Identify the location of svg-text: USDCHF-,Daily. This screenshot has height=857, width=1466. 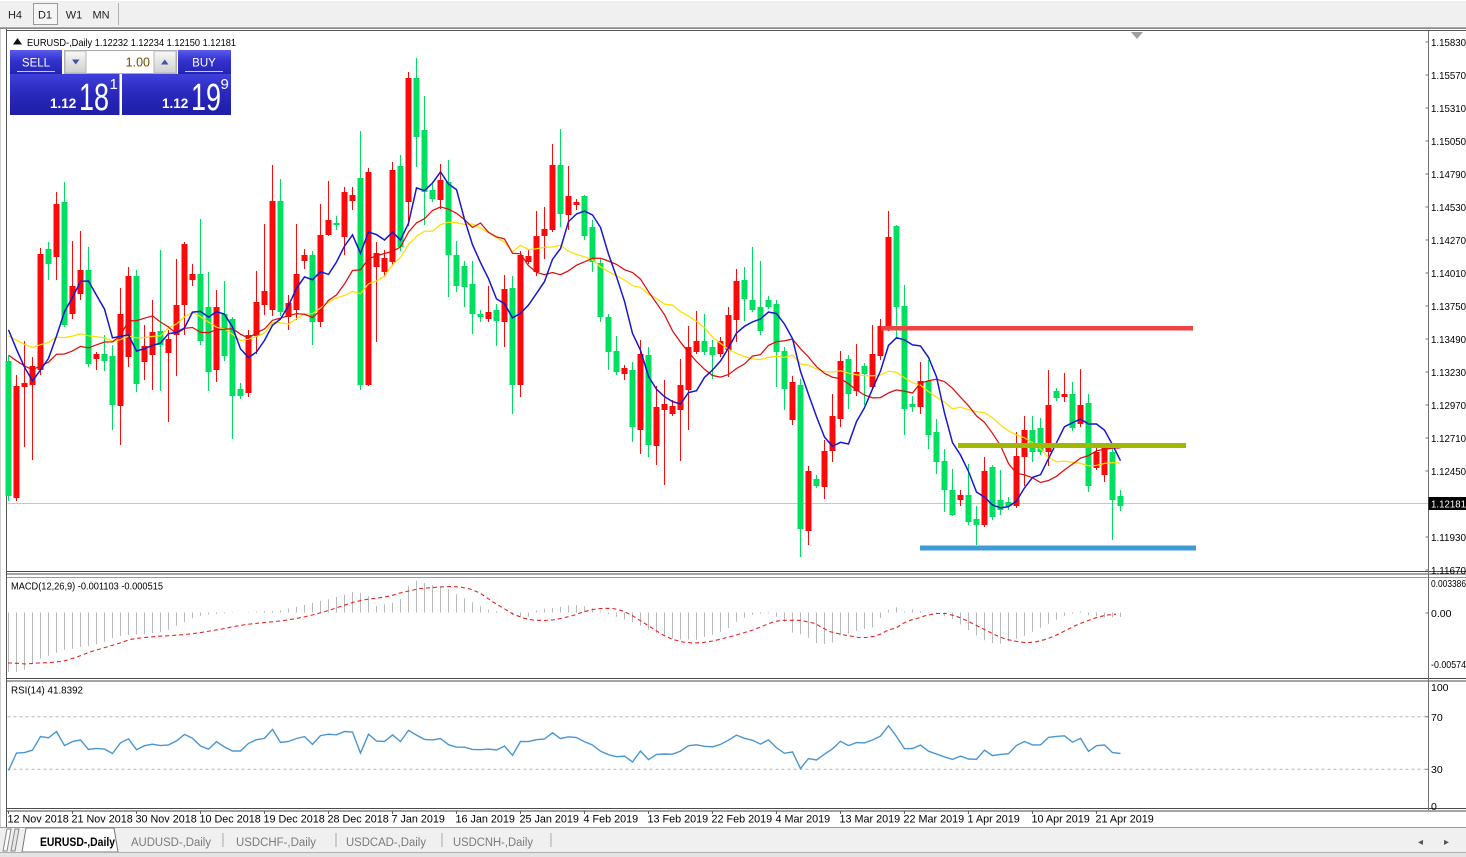
(276, 843).